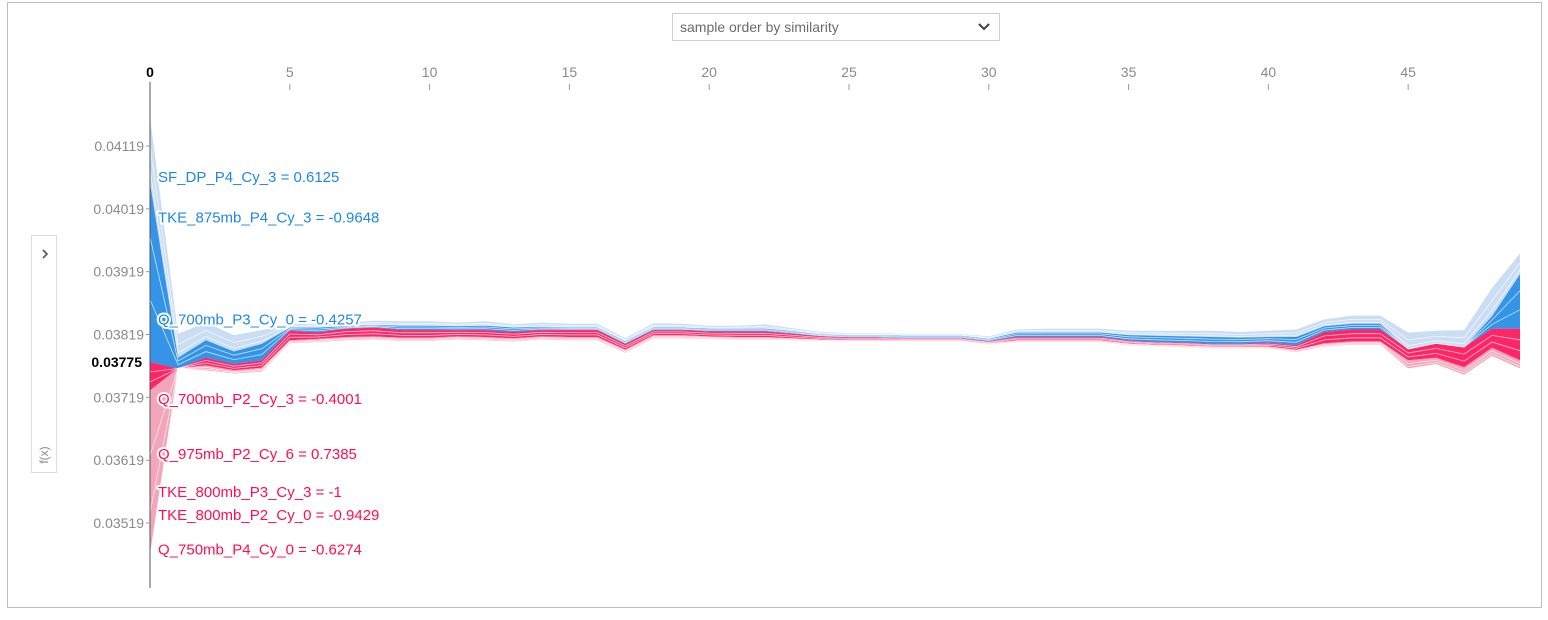 This screenshot has width=1548, height=620. What do you see at coordinates (989, 72) in the screenshot?
I see `x-tick-label: 30` at bounding box center [989, 72].